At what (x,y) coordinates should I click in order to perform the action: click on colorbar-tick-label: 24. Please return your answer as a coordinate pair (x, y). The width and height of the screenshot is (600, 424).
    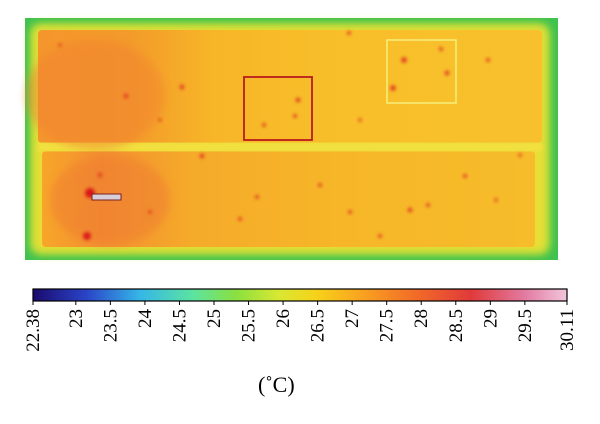
    Looking at the image, I should click on (145, 319).